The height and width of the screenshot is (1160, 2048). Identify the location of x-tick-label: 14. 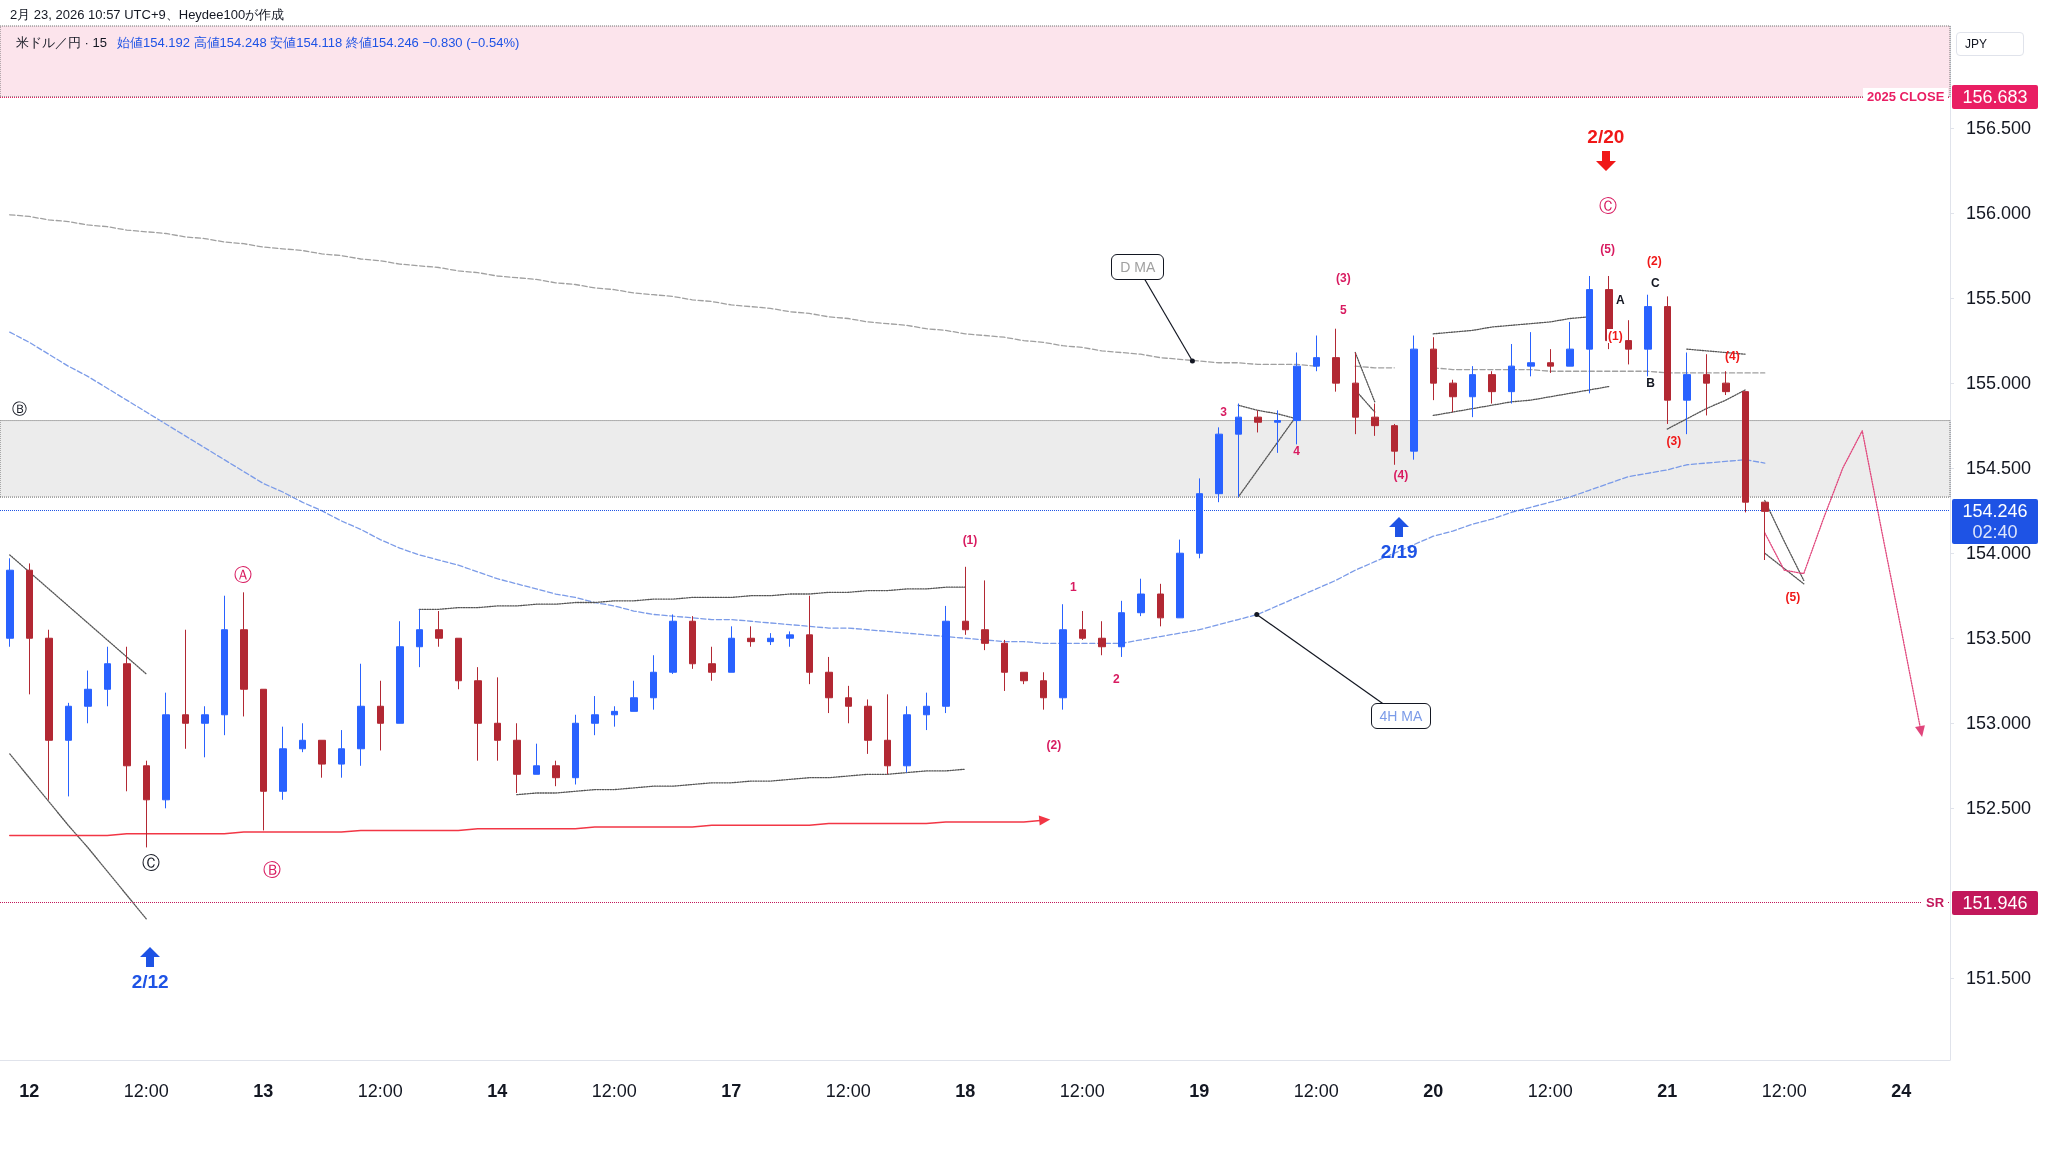
(497, 1091).